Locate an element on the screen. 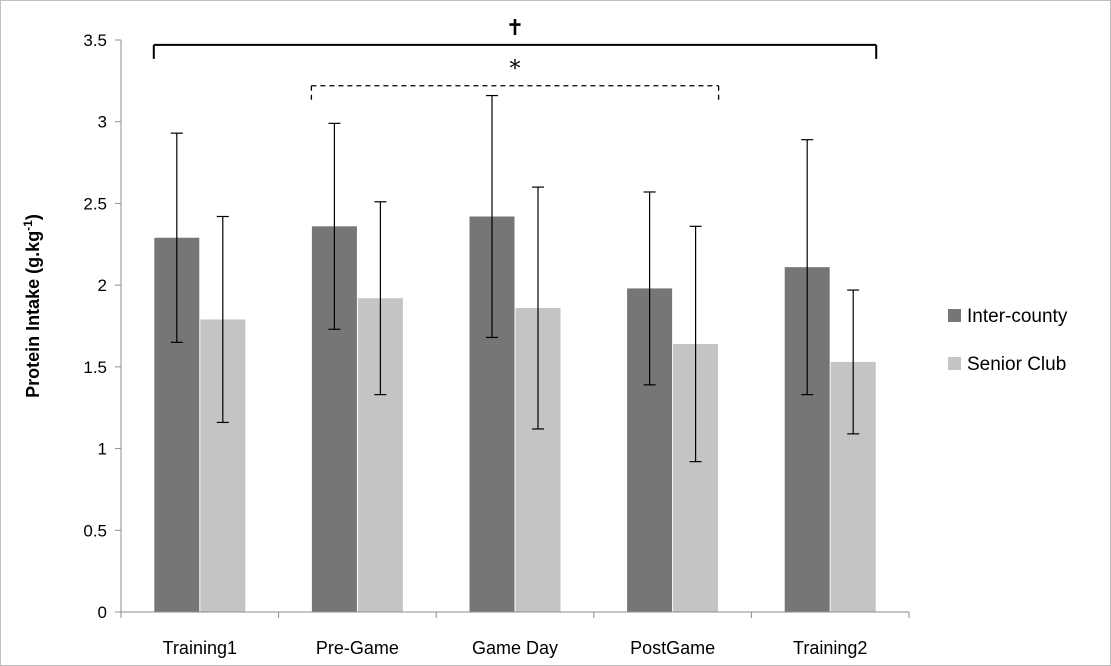 The width and height of the screenshot is (1111, 666). legend-label: Inter-county is located at coordinates (1017, 316).